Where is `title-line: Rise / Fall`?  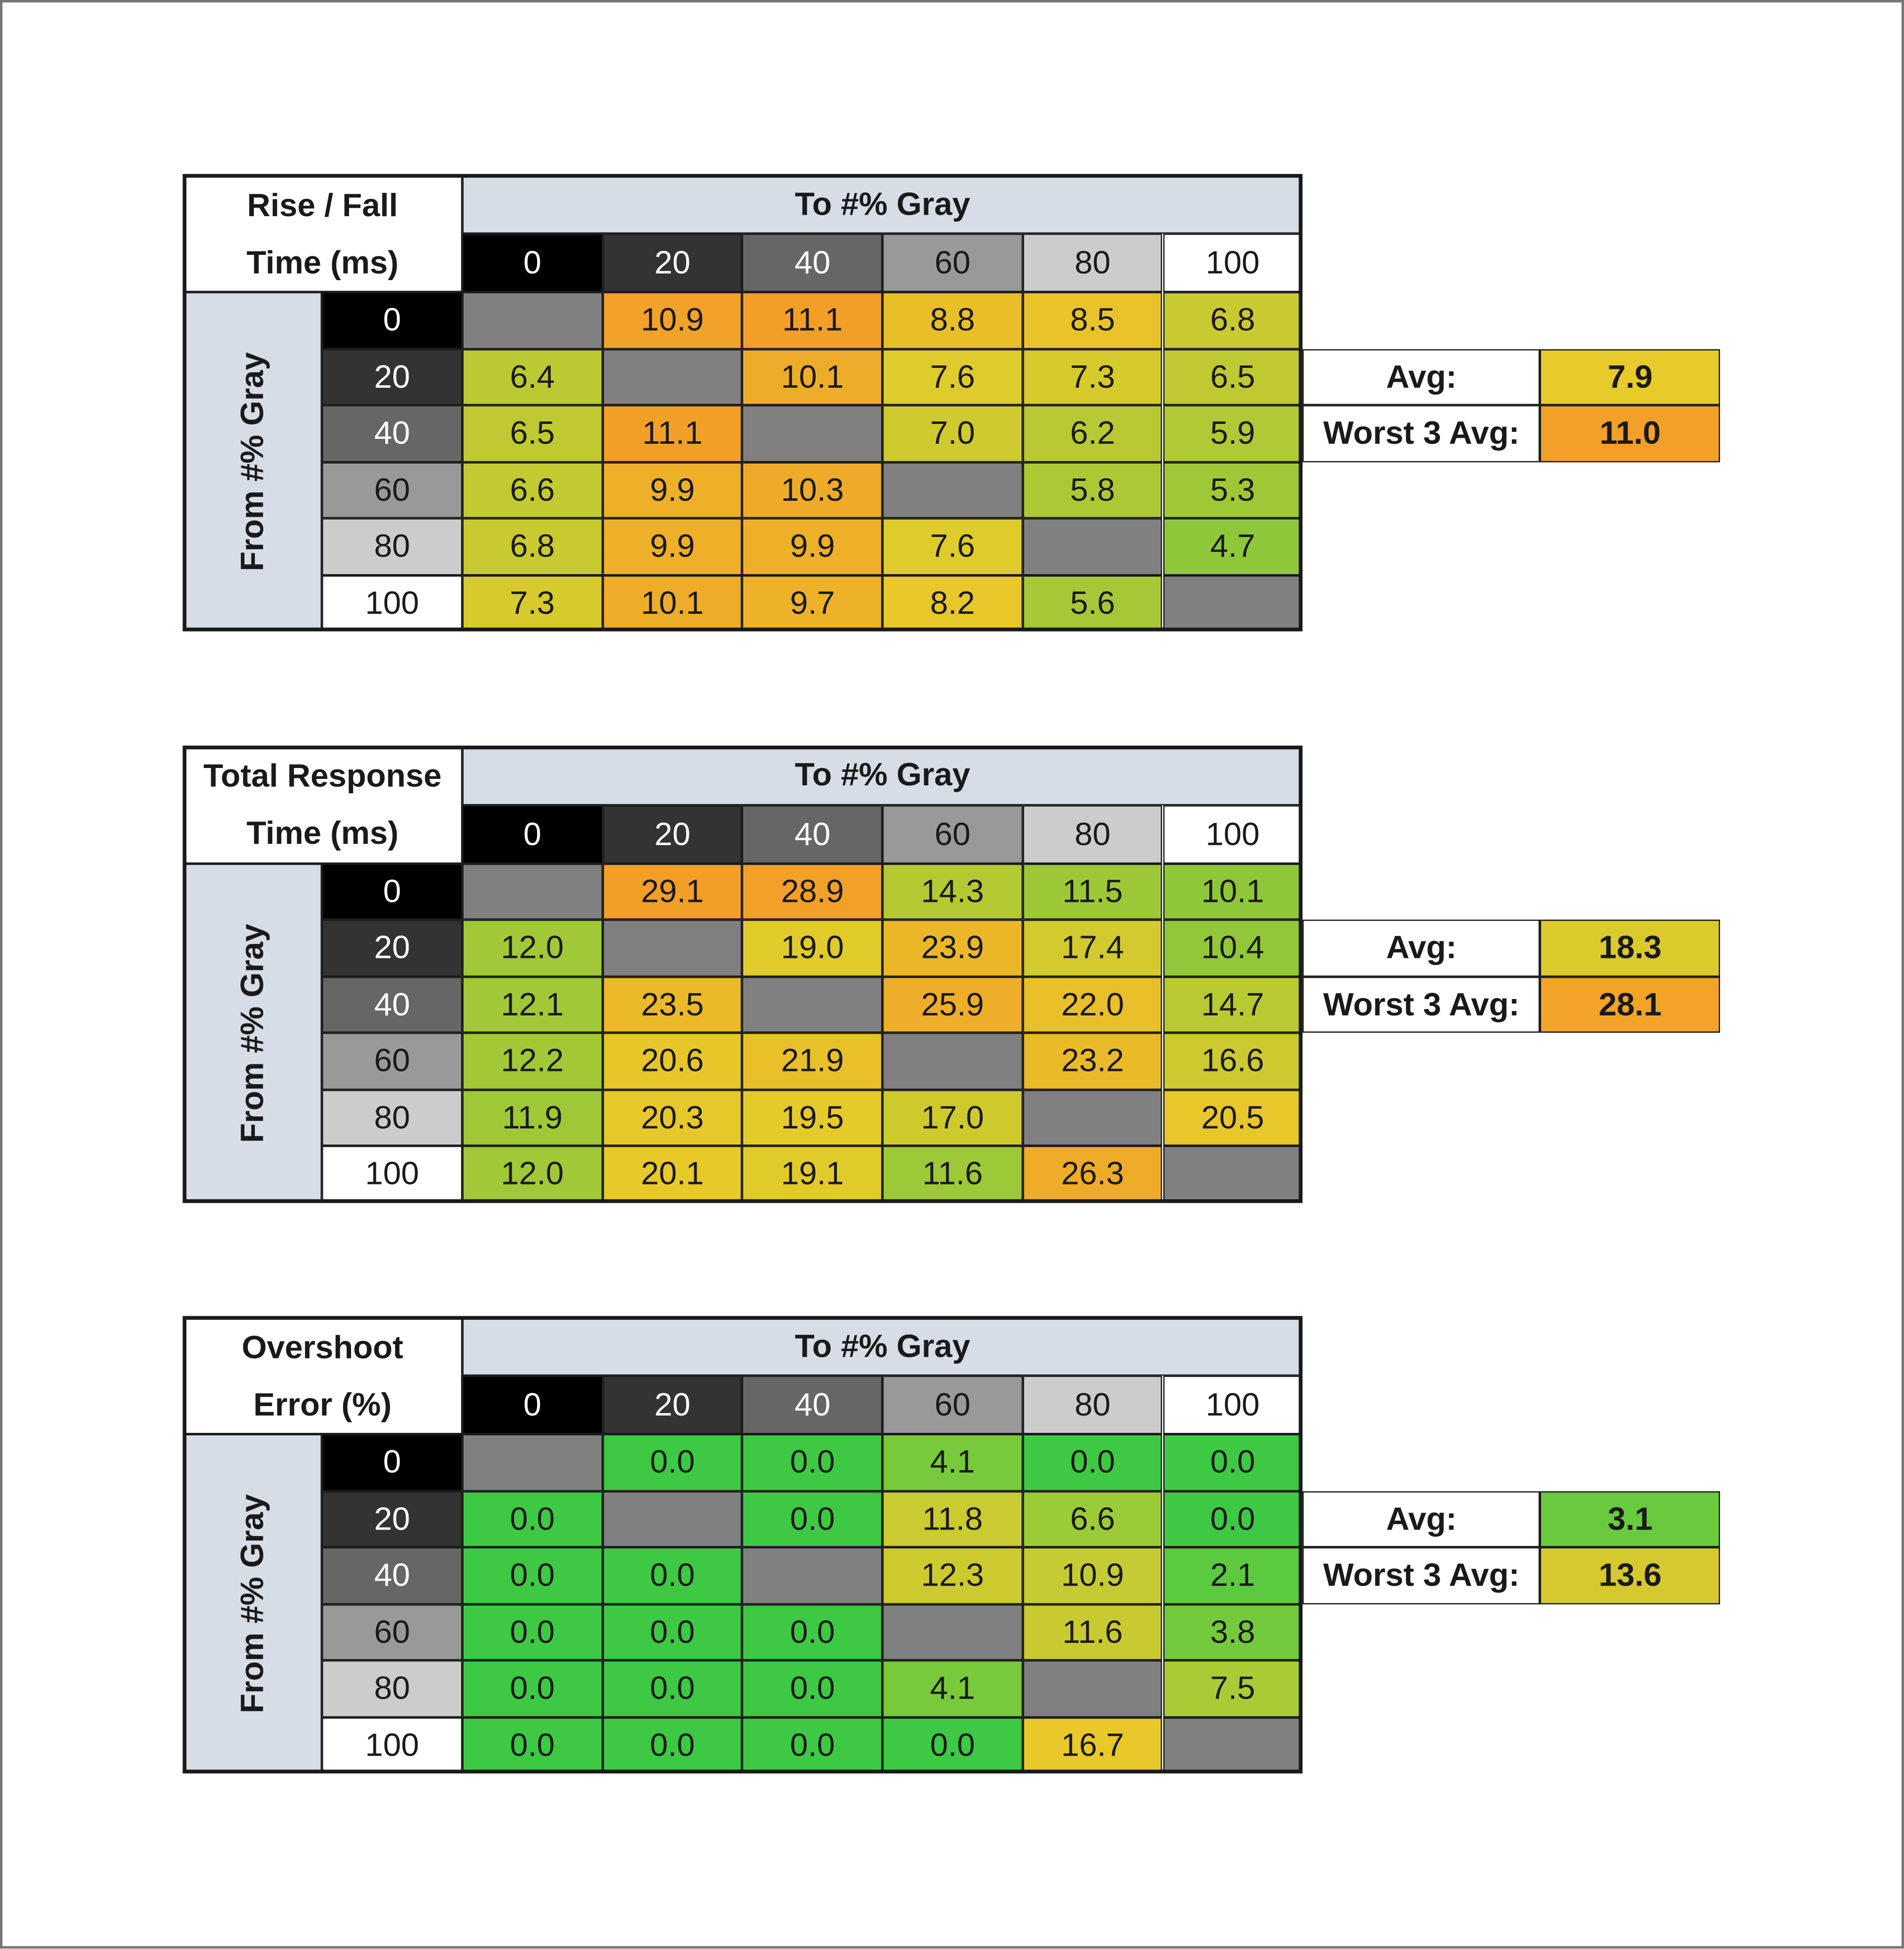
title-line: Rise / Fall is located at coordinates (322, 204).